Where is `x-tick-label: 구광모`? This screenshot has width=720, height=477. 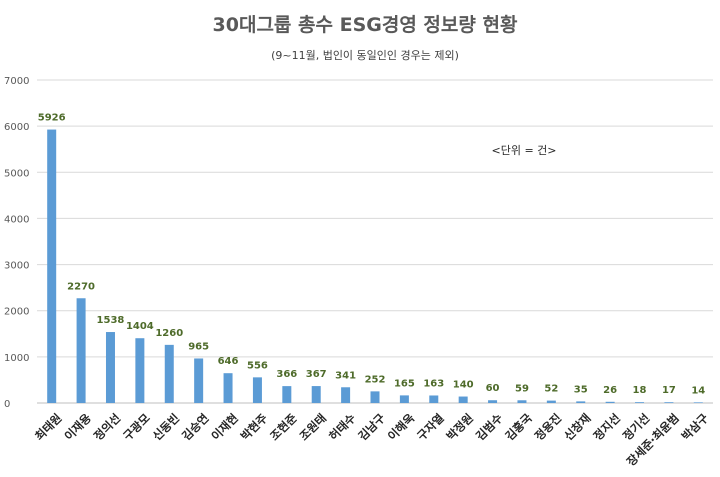 x-tick-label: 구광모 is located at coordinates (136, 427).